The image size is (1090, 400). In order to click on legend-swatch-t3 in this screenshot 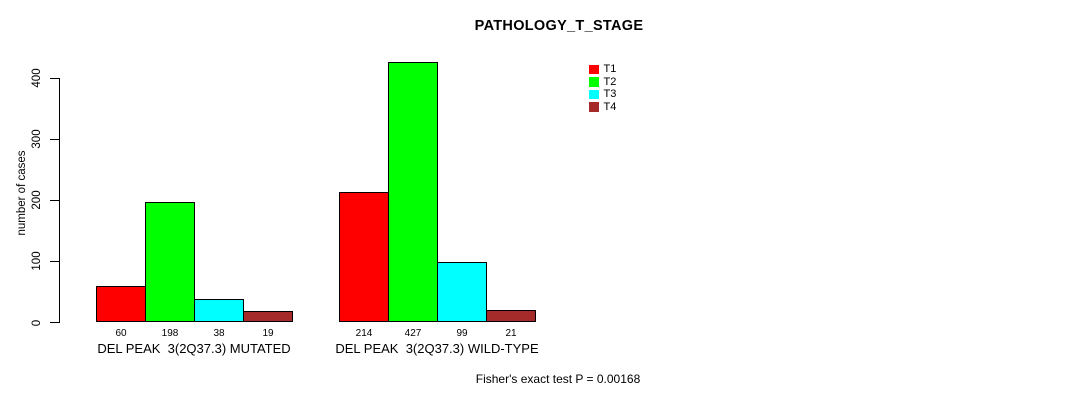, I will do `click(594, 94)`.